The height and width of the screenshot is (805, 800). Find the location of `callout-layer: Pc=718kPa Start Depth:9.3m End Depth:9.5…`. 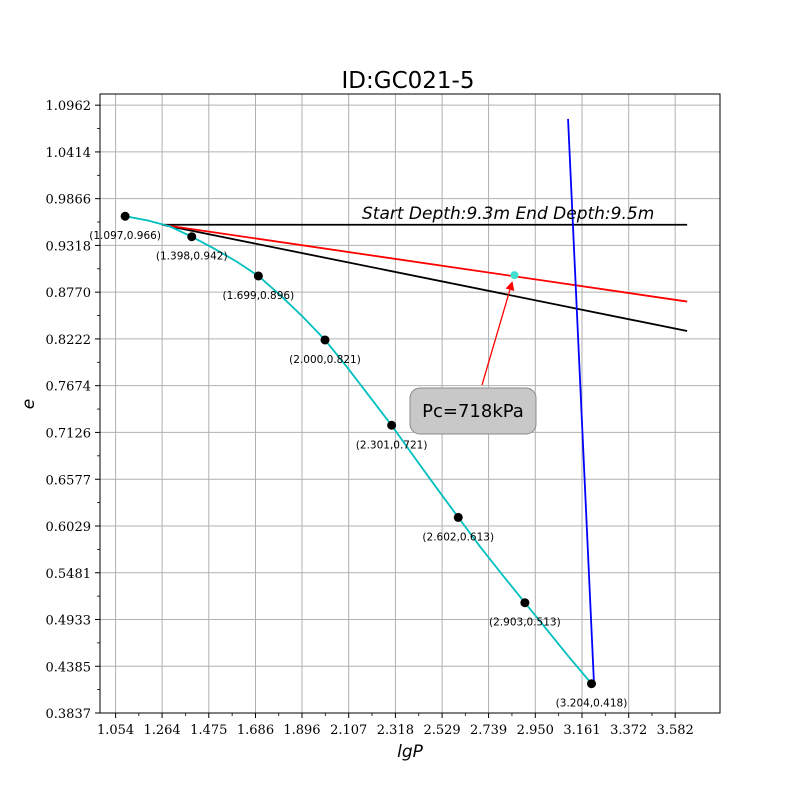

callout-layer: Pc=718kPa Start Depth:9.3m End Depth:9.5… is located at coordinates (508, 319).